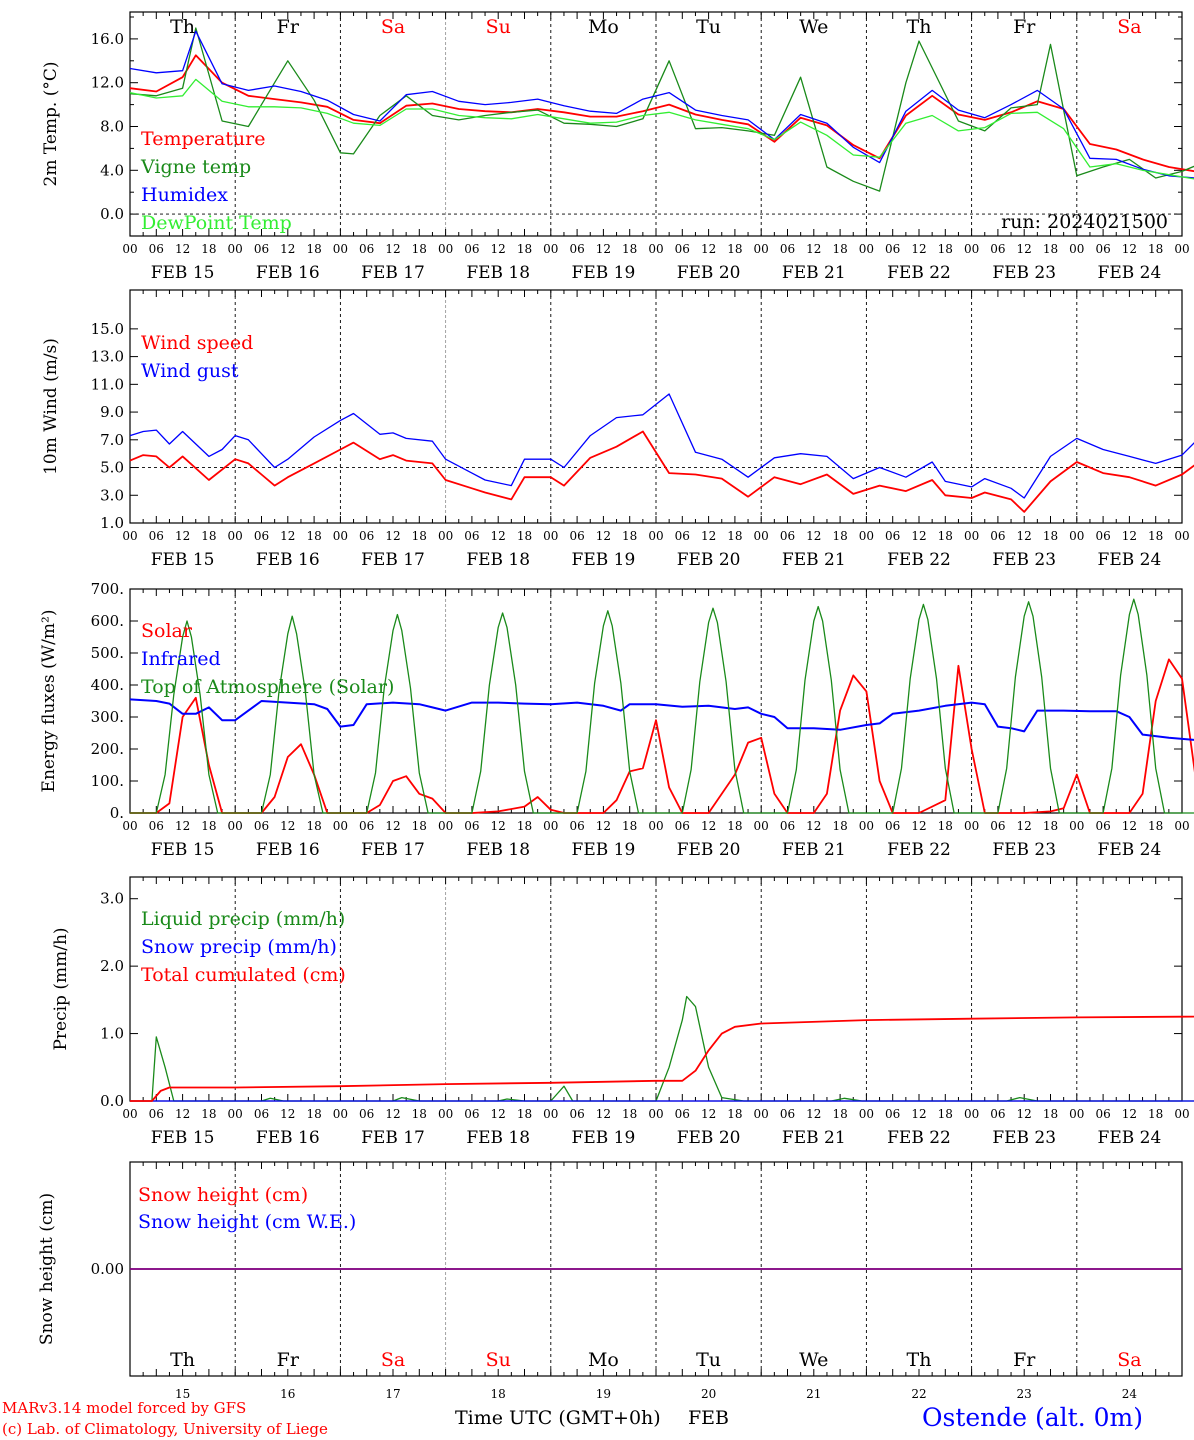 The image size is (1194, 1440). Describe the element at coordinates (107, 589) in the screenshot. I see `y-tick-label: 700.` at that location.